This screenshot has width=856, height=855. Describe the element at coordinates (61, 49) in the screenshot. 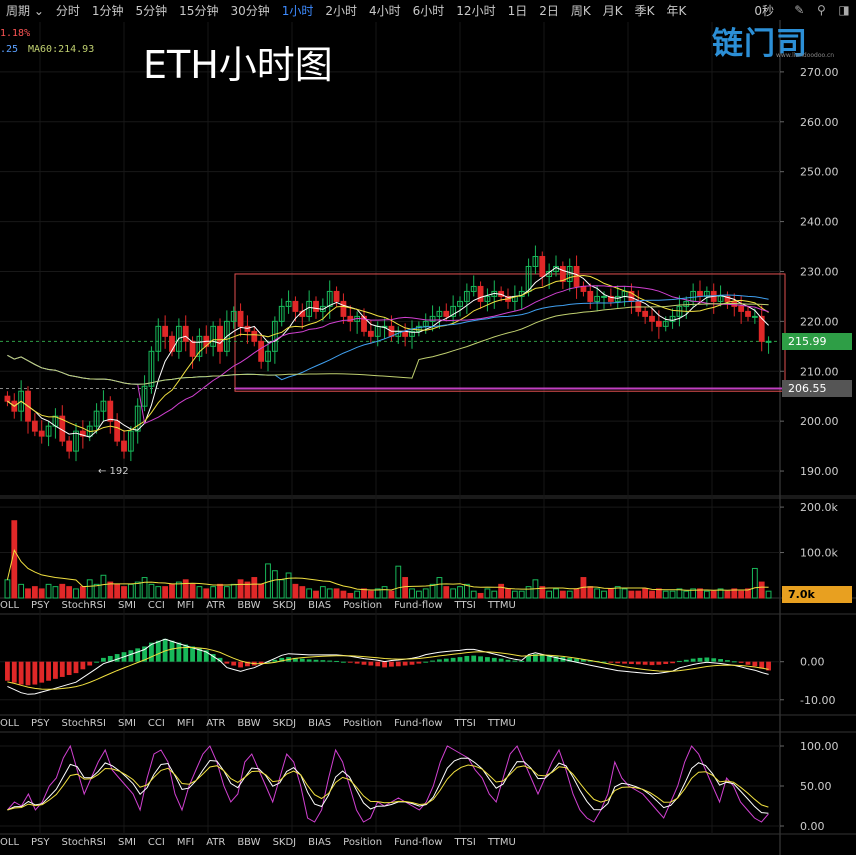

I see `ma60-value: MA60:214.93` at that location.